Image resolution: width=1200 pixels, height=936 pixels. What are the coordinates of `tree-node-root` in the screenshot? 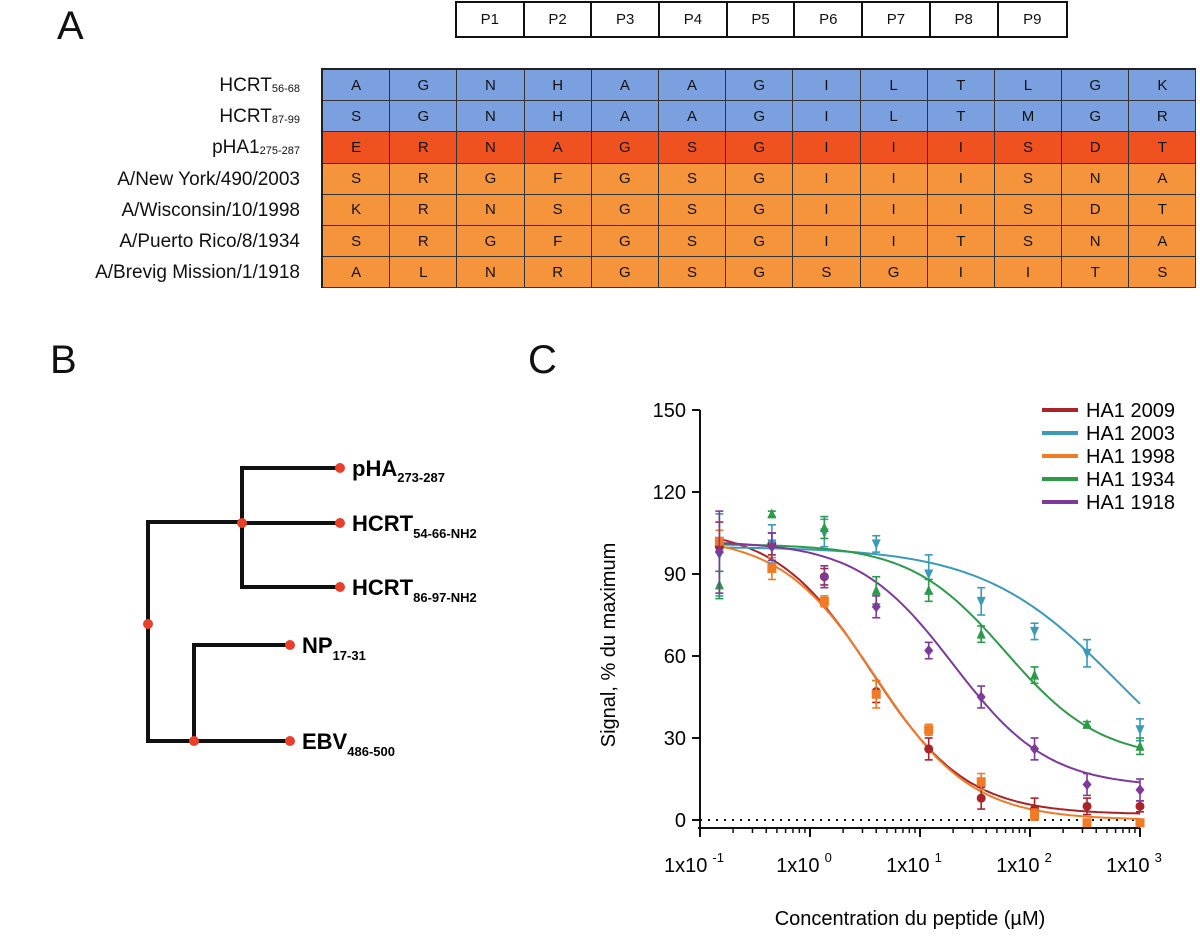 It's located at (148, 624).